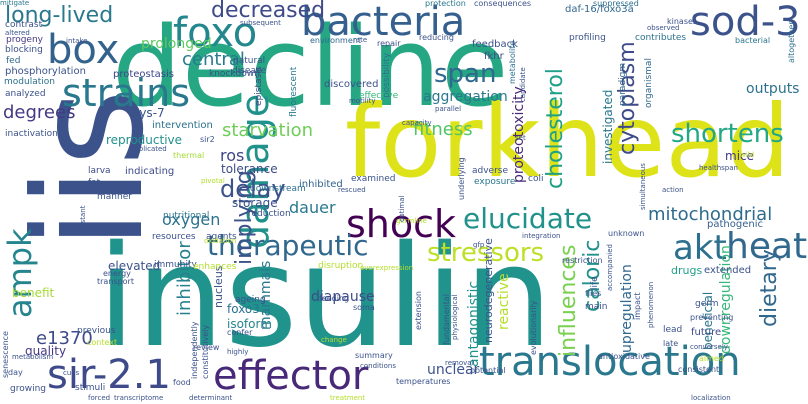  What do you see at coordinates (402, 208) in the screenshot?
I see `word-optimal: optimal` at bounding box center [402, 208].